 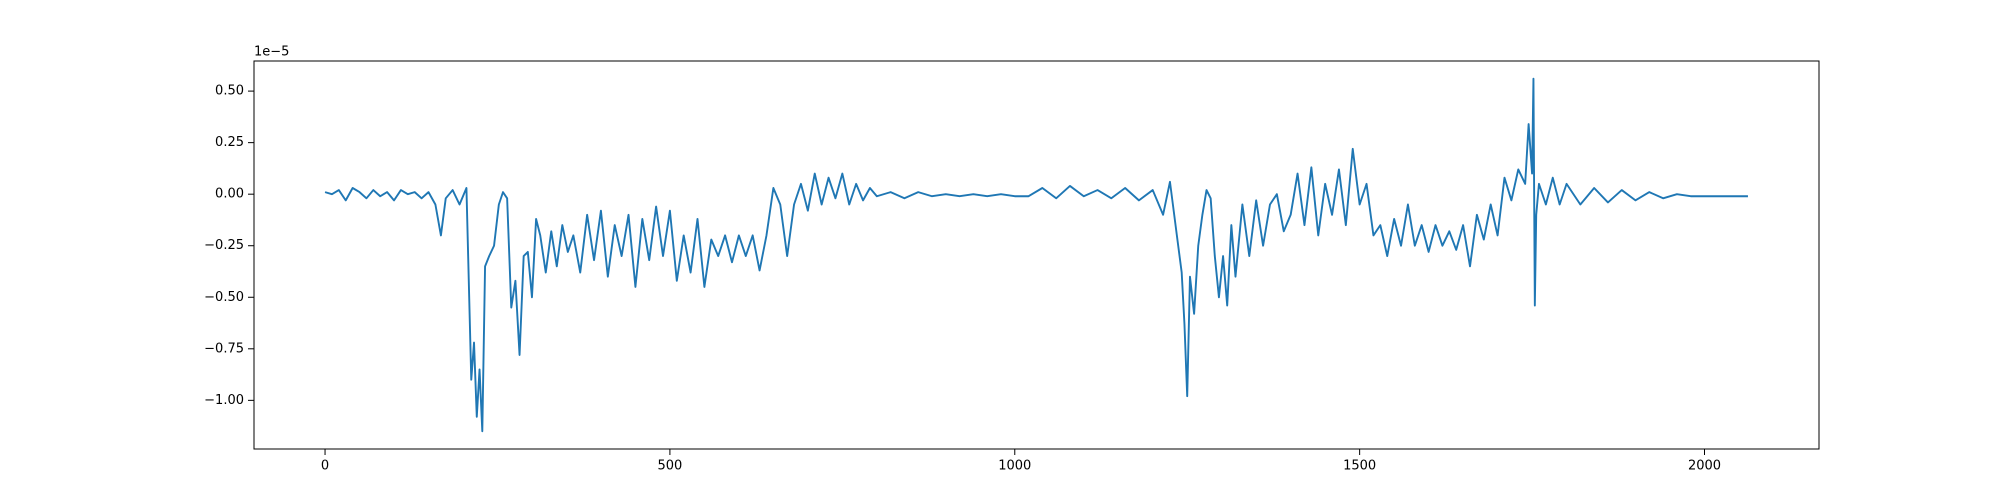 What do you see at coordinates (229, 91) in the screenshot?
I see `y-tick-label: 0.50` at bounding box center [229, 91].